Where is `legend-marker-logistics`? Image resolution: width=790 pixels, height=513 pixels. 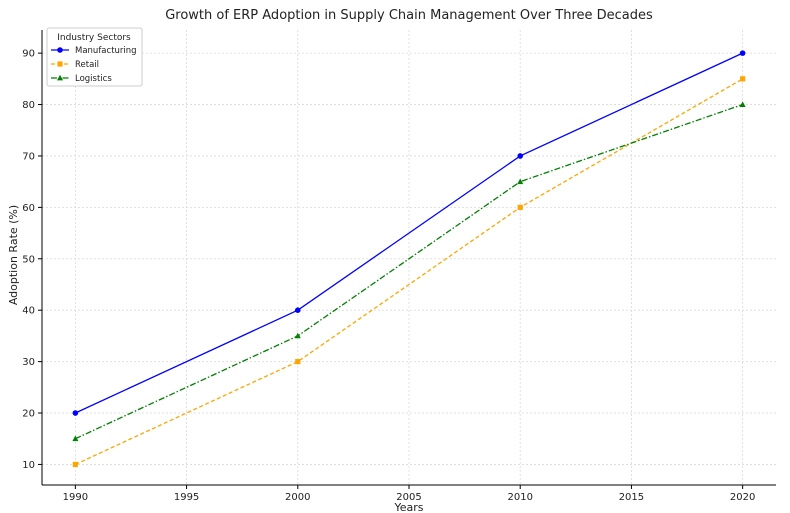 legend-marker-logistics is located at coordinates (60, 77).